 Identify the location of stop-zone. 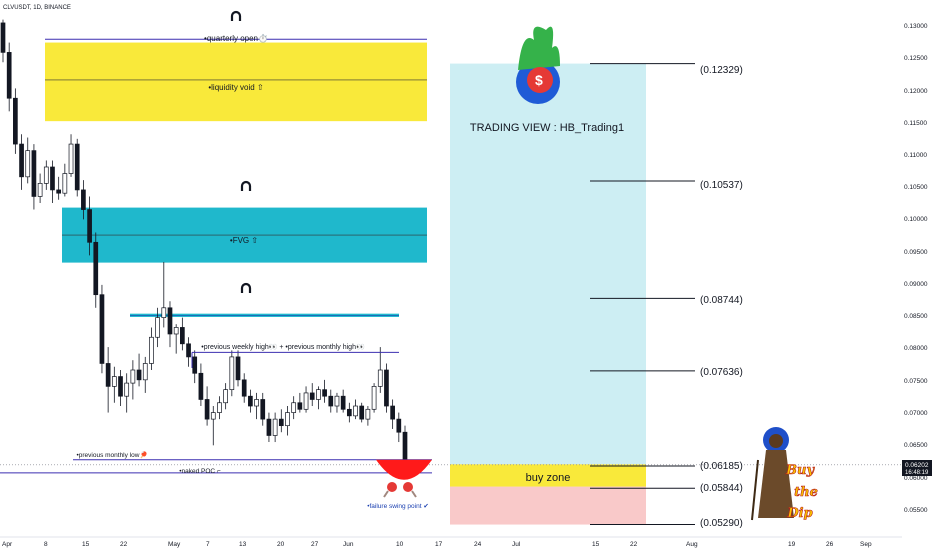
(548, 505).